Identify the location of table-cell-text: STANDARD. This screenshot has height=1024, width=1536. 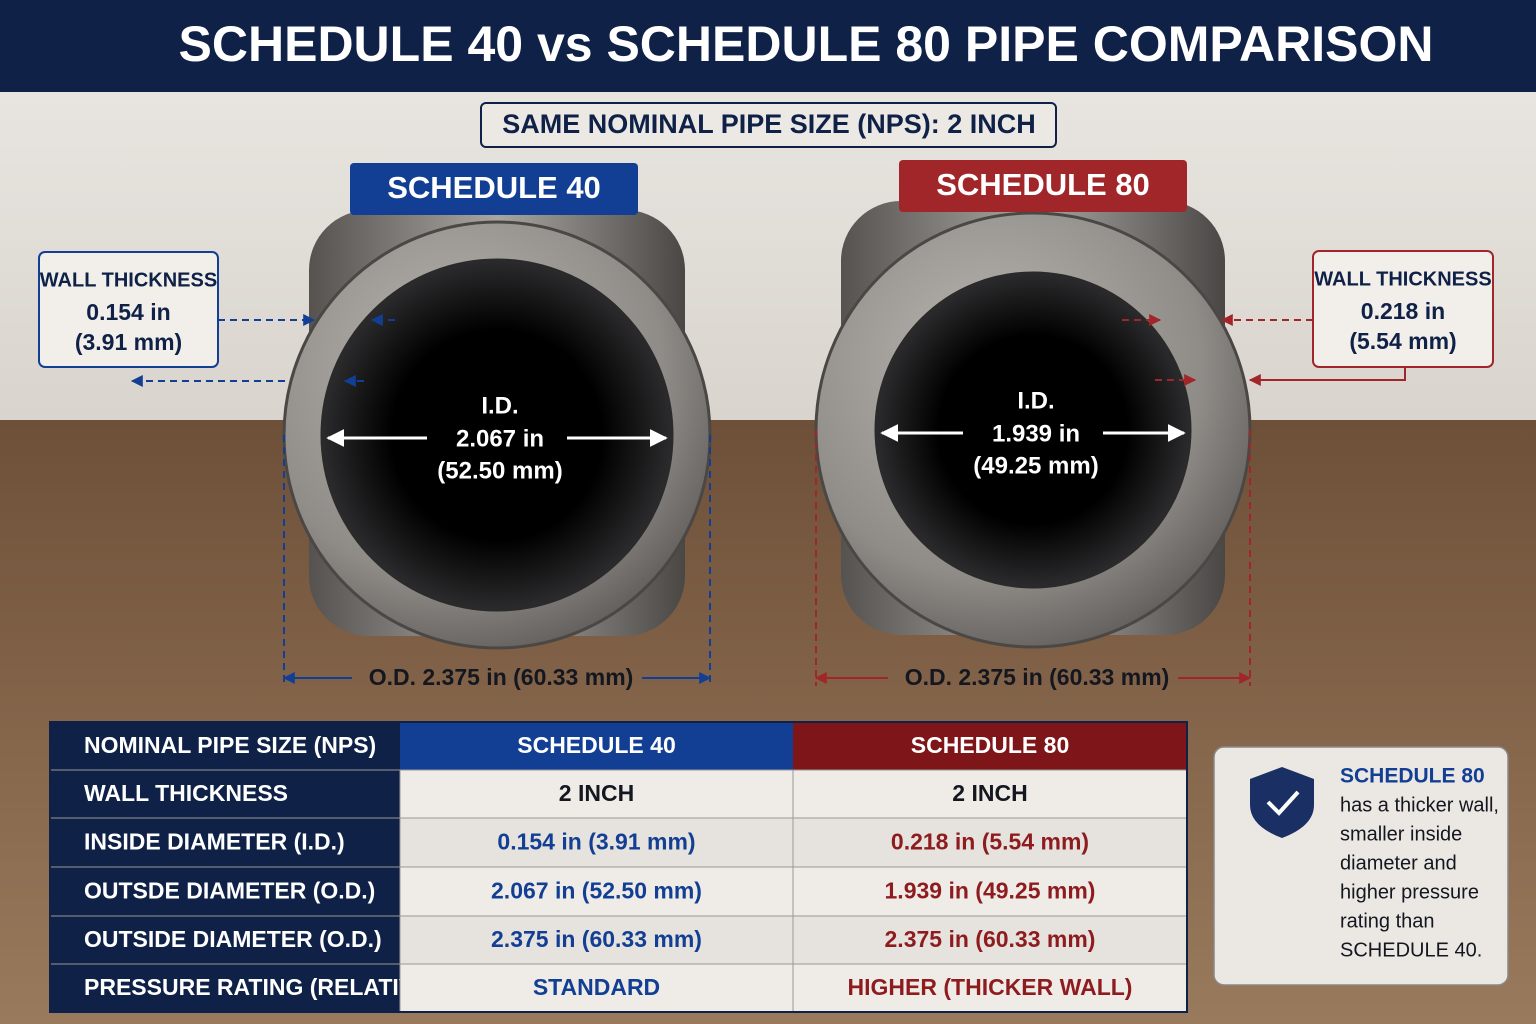
(596, 987).